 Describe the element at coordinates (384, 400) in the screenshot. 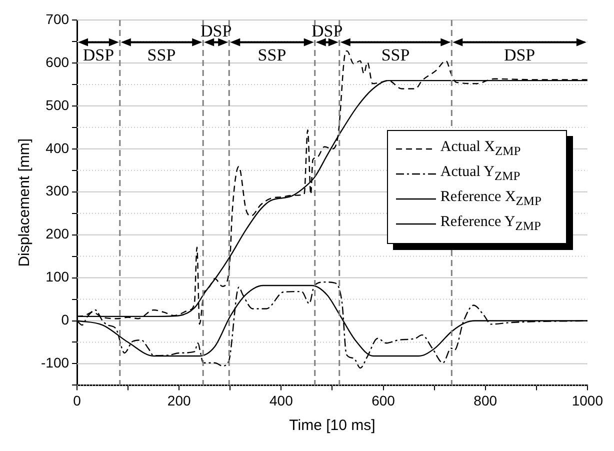

I see `x-tick-label: 600` at that location.